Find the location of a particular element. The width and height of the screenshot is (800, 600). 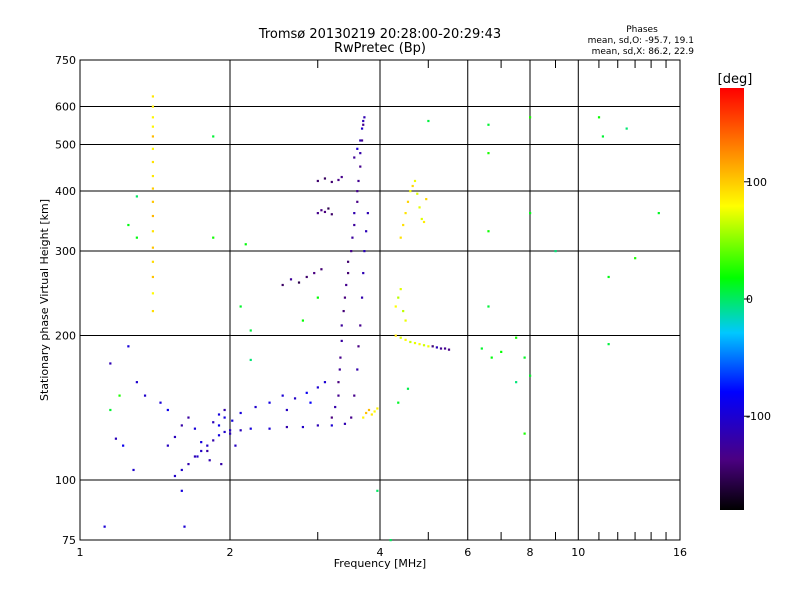

colorbar-tick-label: 100 is located at coordinates (756, 182).